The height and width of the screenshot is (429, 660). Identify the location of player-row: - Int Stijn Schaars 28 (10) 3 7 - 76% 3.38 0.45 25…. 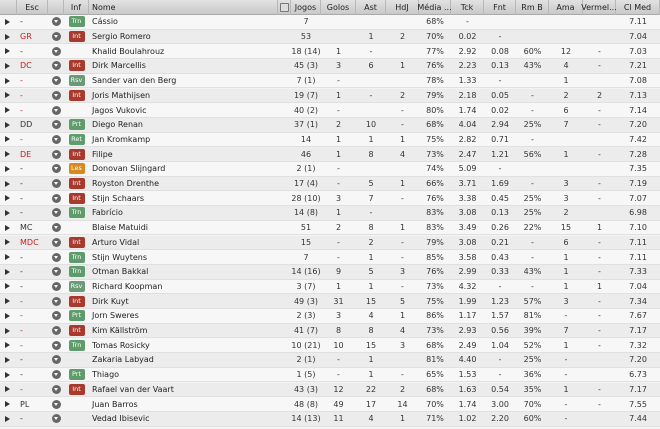
(330, 199).